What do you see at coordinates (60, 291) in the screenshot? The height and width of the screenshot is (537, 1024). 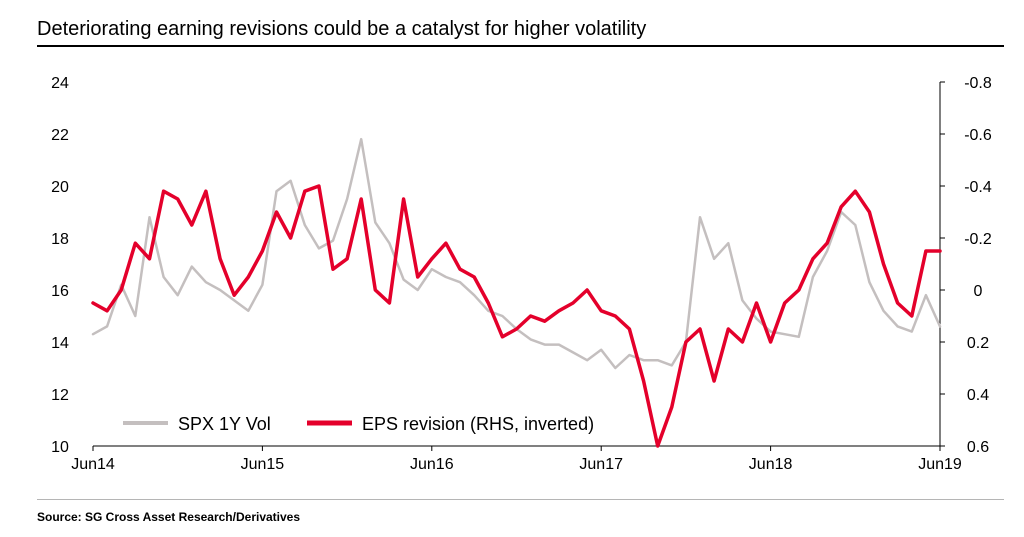 I see `left-y-tick-label: 16` at bounding box center [60, 291].